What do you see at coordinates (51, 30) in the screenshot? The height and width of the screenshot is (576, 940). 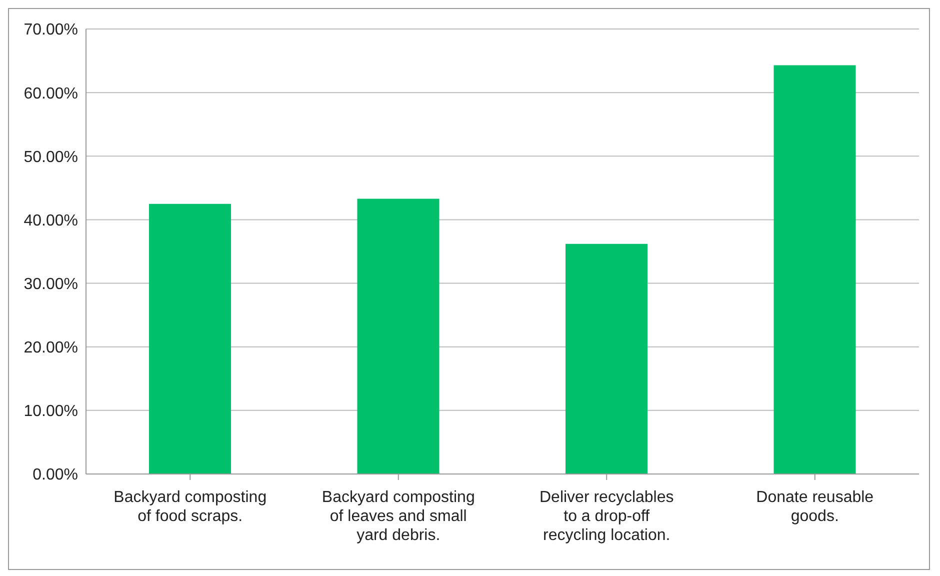 I see `y-tick-label: 70.00%` at bounding box center [51, 30].